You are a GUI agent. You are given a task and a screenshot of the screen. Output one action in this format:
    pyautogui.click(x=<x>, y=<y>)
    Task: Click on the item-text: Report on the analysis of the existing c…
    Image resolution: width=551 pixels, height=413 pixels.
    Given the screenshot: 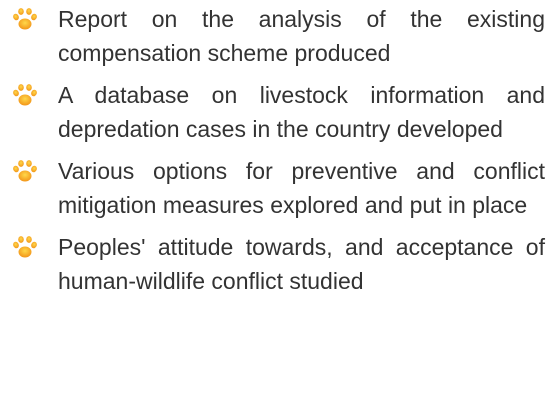 What is the action you would take?
    pyautogui.click(x=301, y=36)
    